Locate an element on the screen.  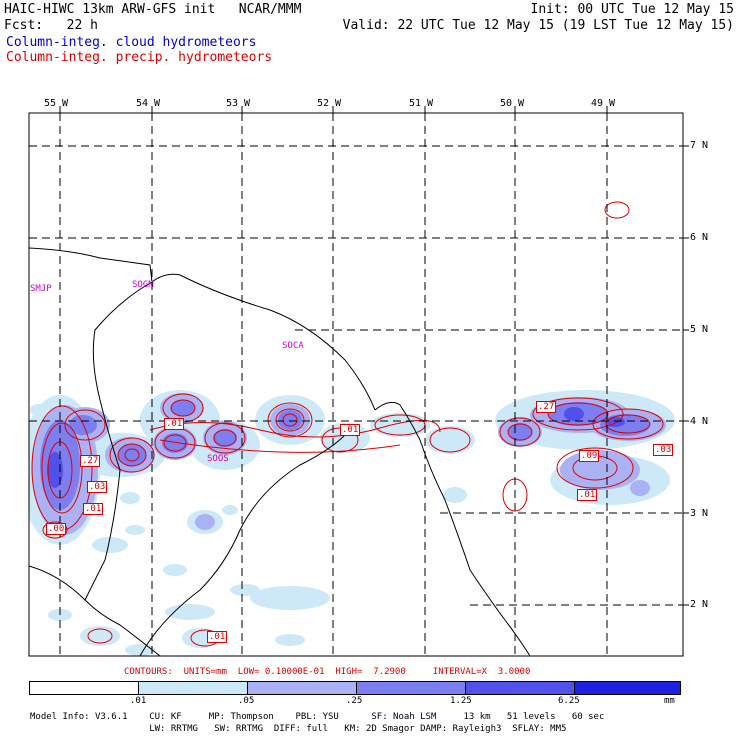
lon-label-53w: 53 W is located at coordinates (238, 103).